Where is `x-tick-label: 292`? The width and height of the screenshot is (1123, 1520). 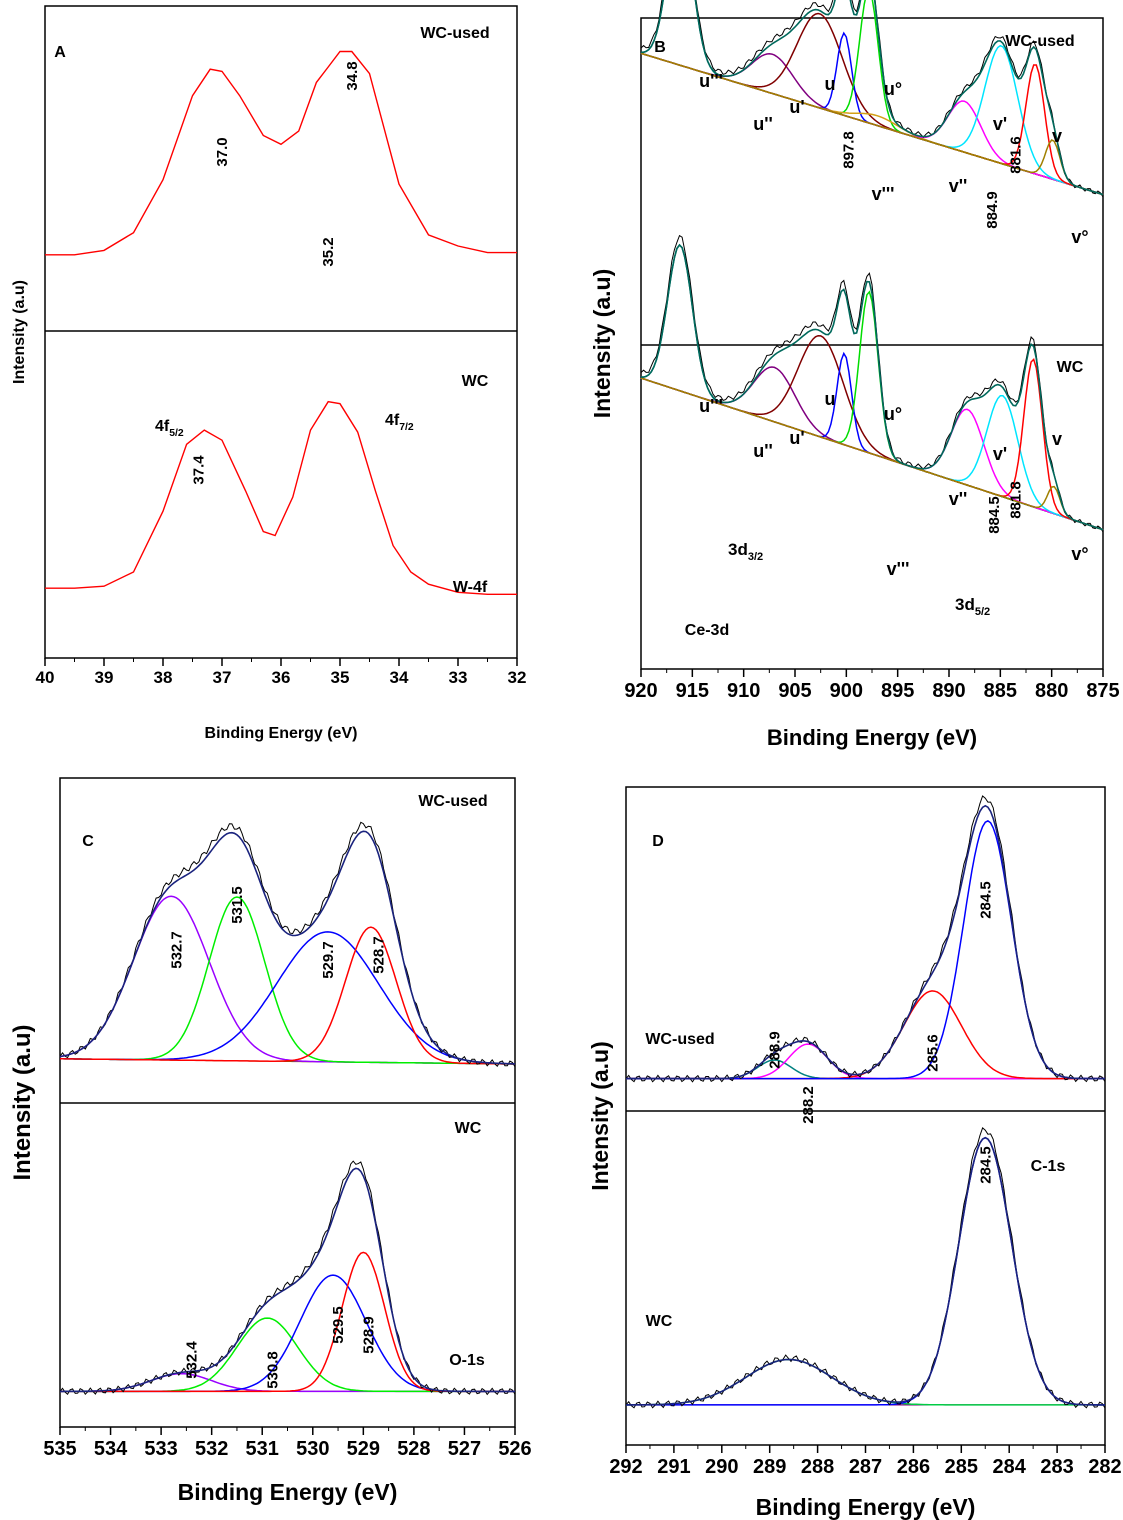
x-tick-label: 292 is located at coordinates (625, 1467).